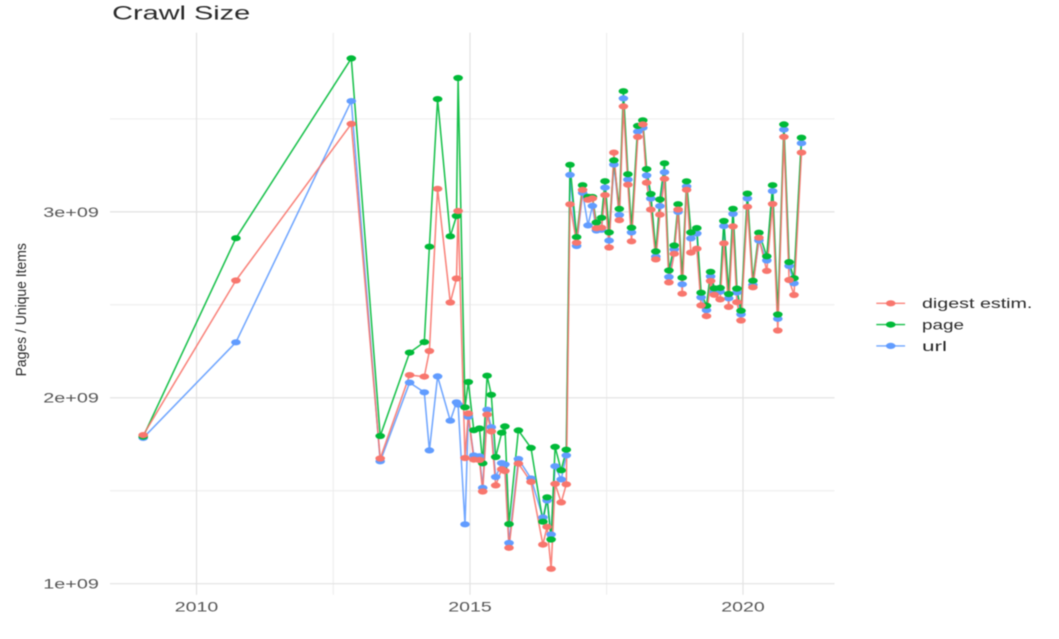  Describe the element at coordinates (470, 607) in the screenshot. I see `svg-text: 2015` at that location.